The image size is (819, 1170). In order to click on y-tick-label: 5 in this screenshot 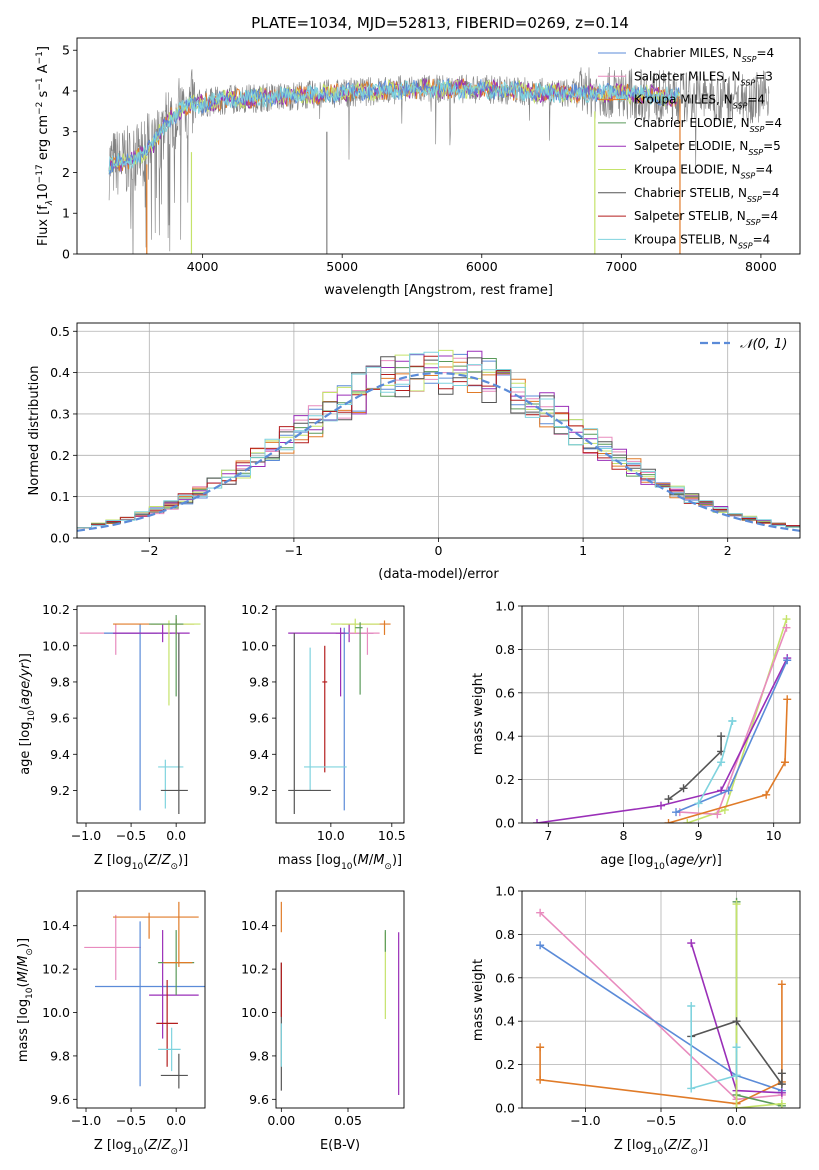, I will do `click(66, 50)`.